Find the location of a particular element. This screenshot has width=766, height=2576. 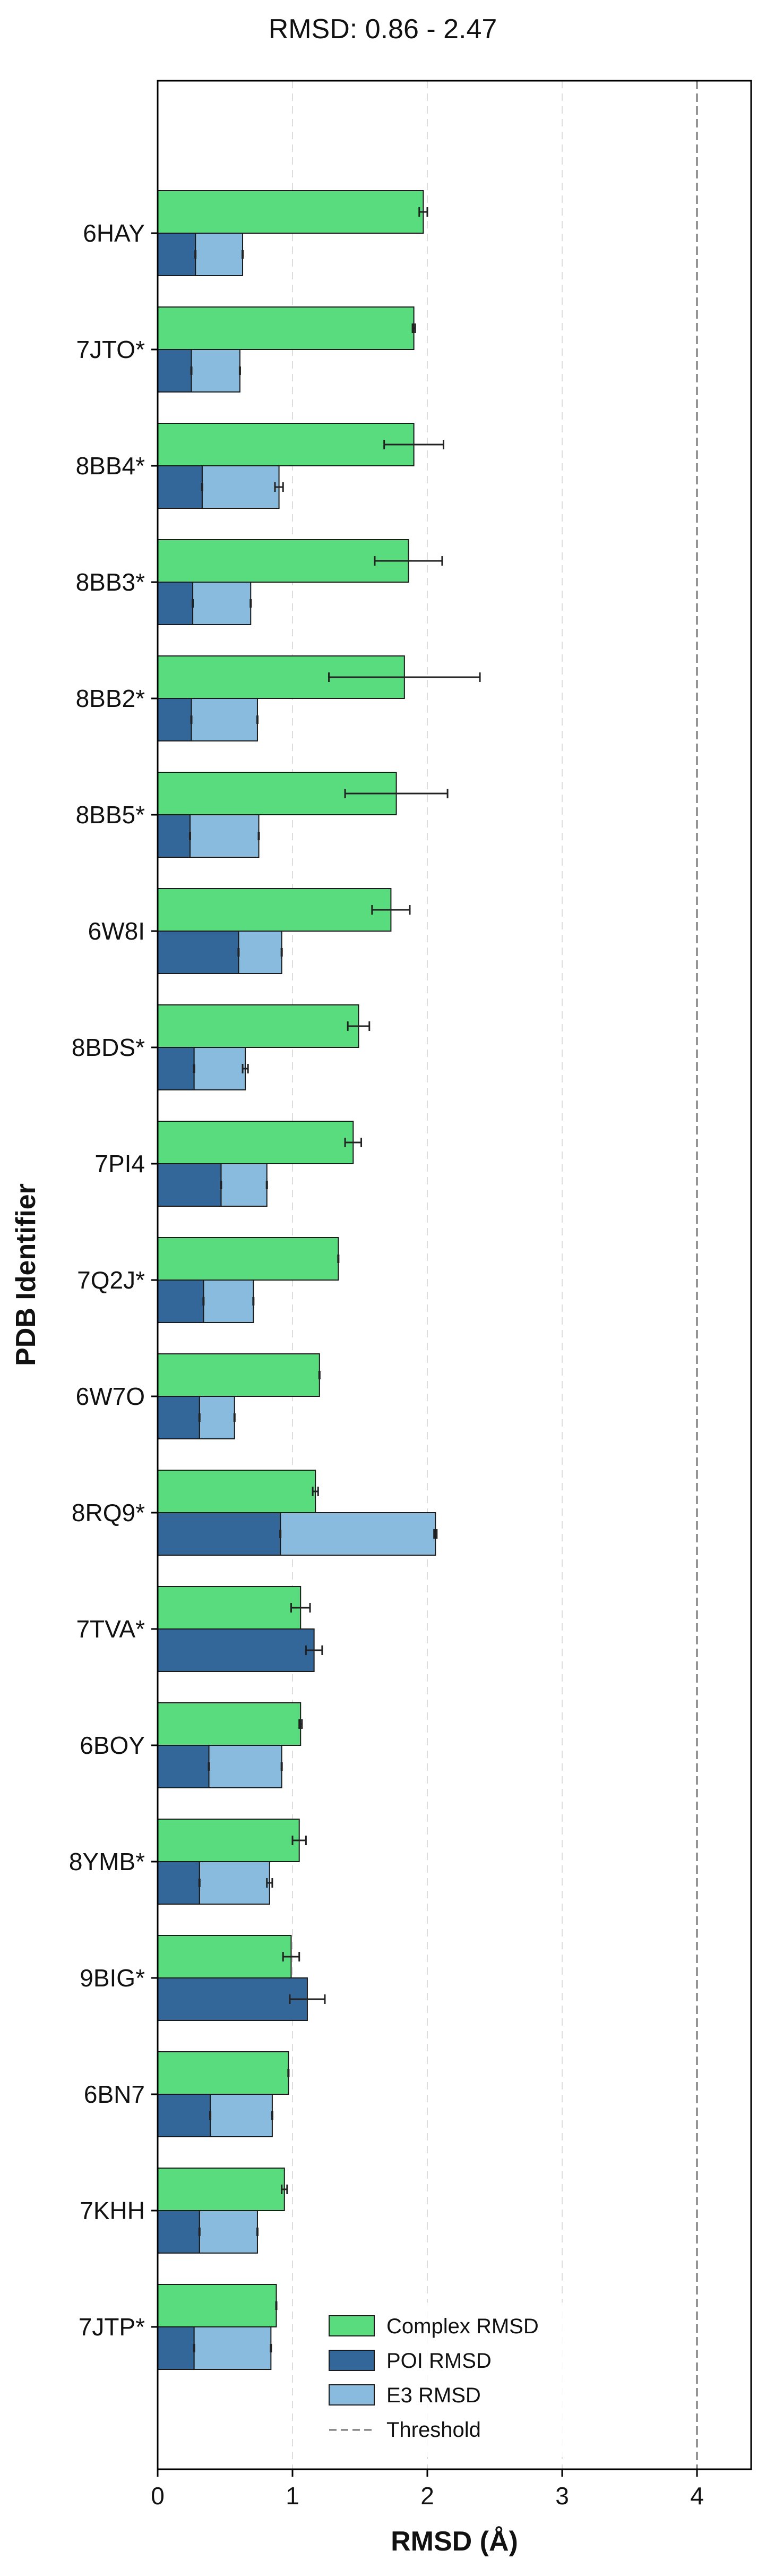

legend: Complex RMSD POI RMSD E3 RMSD Threshold is located at coordinates (448, 2380).